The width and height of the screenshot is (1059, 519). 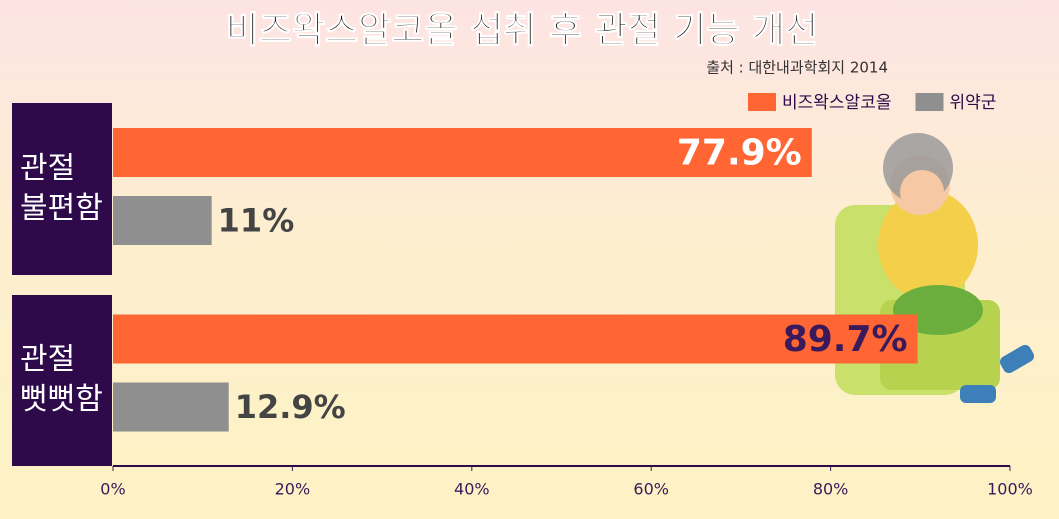 I want to click on x-tick-label: 20%, so click(x=293, y=489).